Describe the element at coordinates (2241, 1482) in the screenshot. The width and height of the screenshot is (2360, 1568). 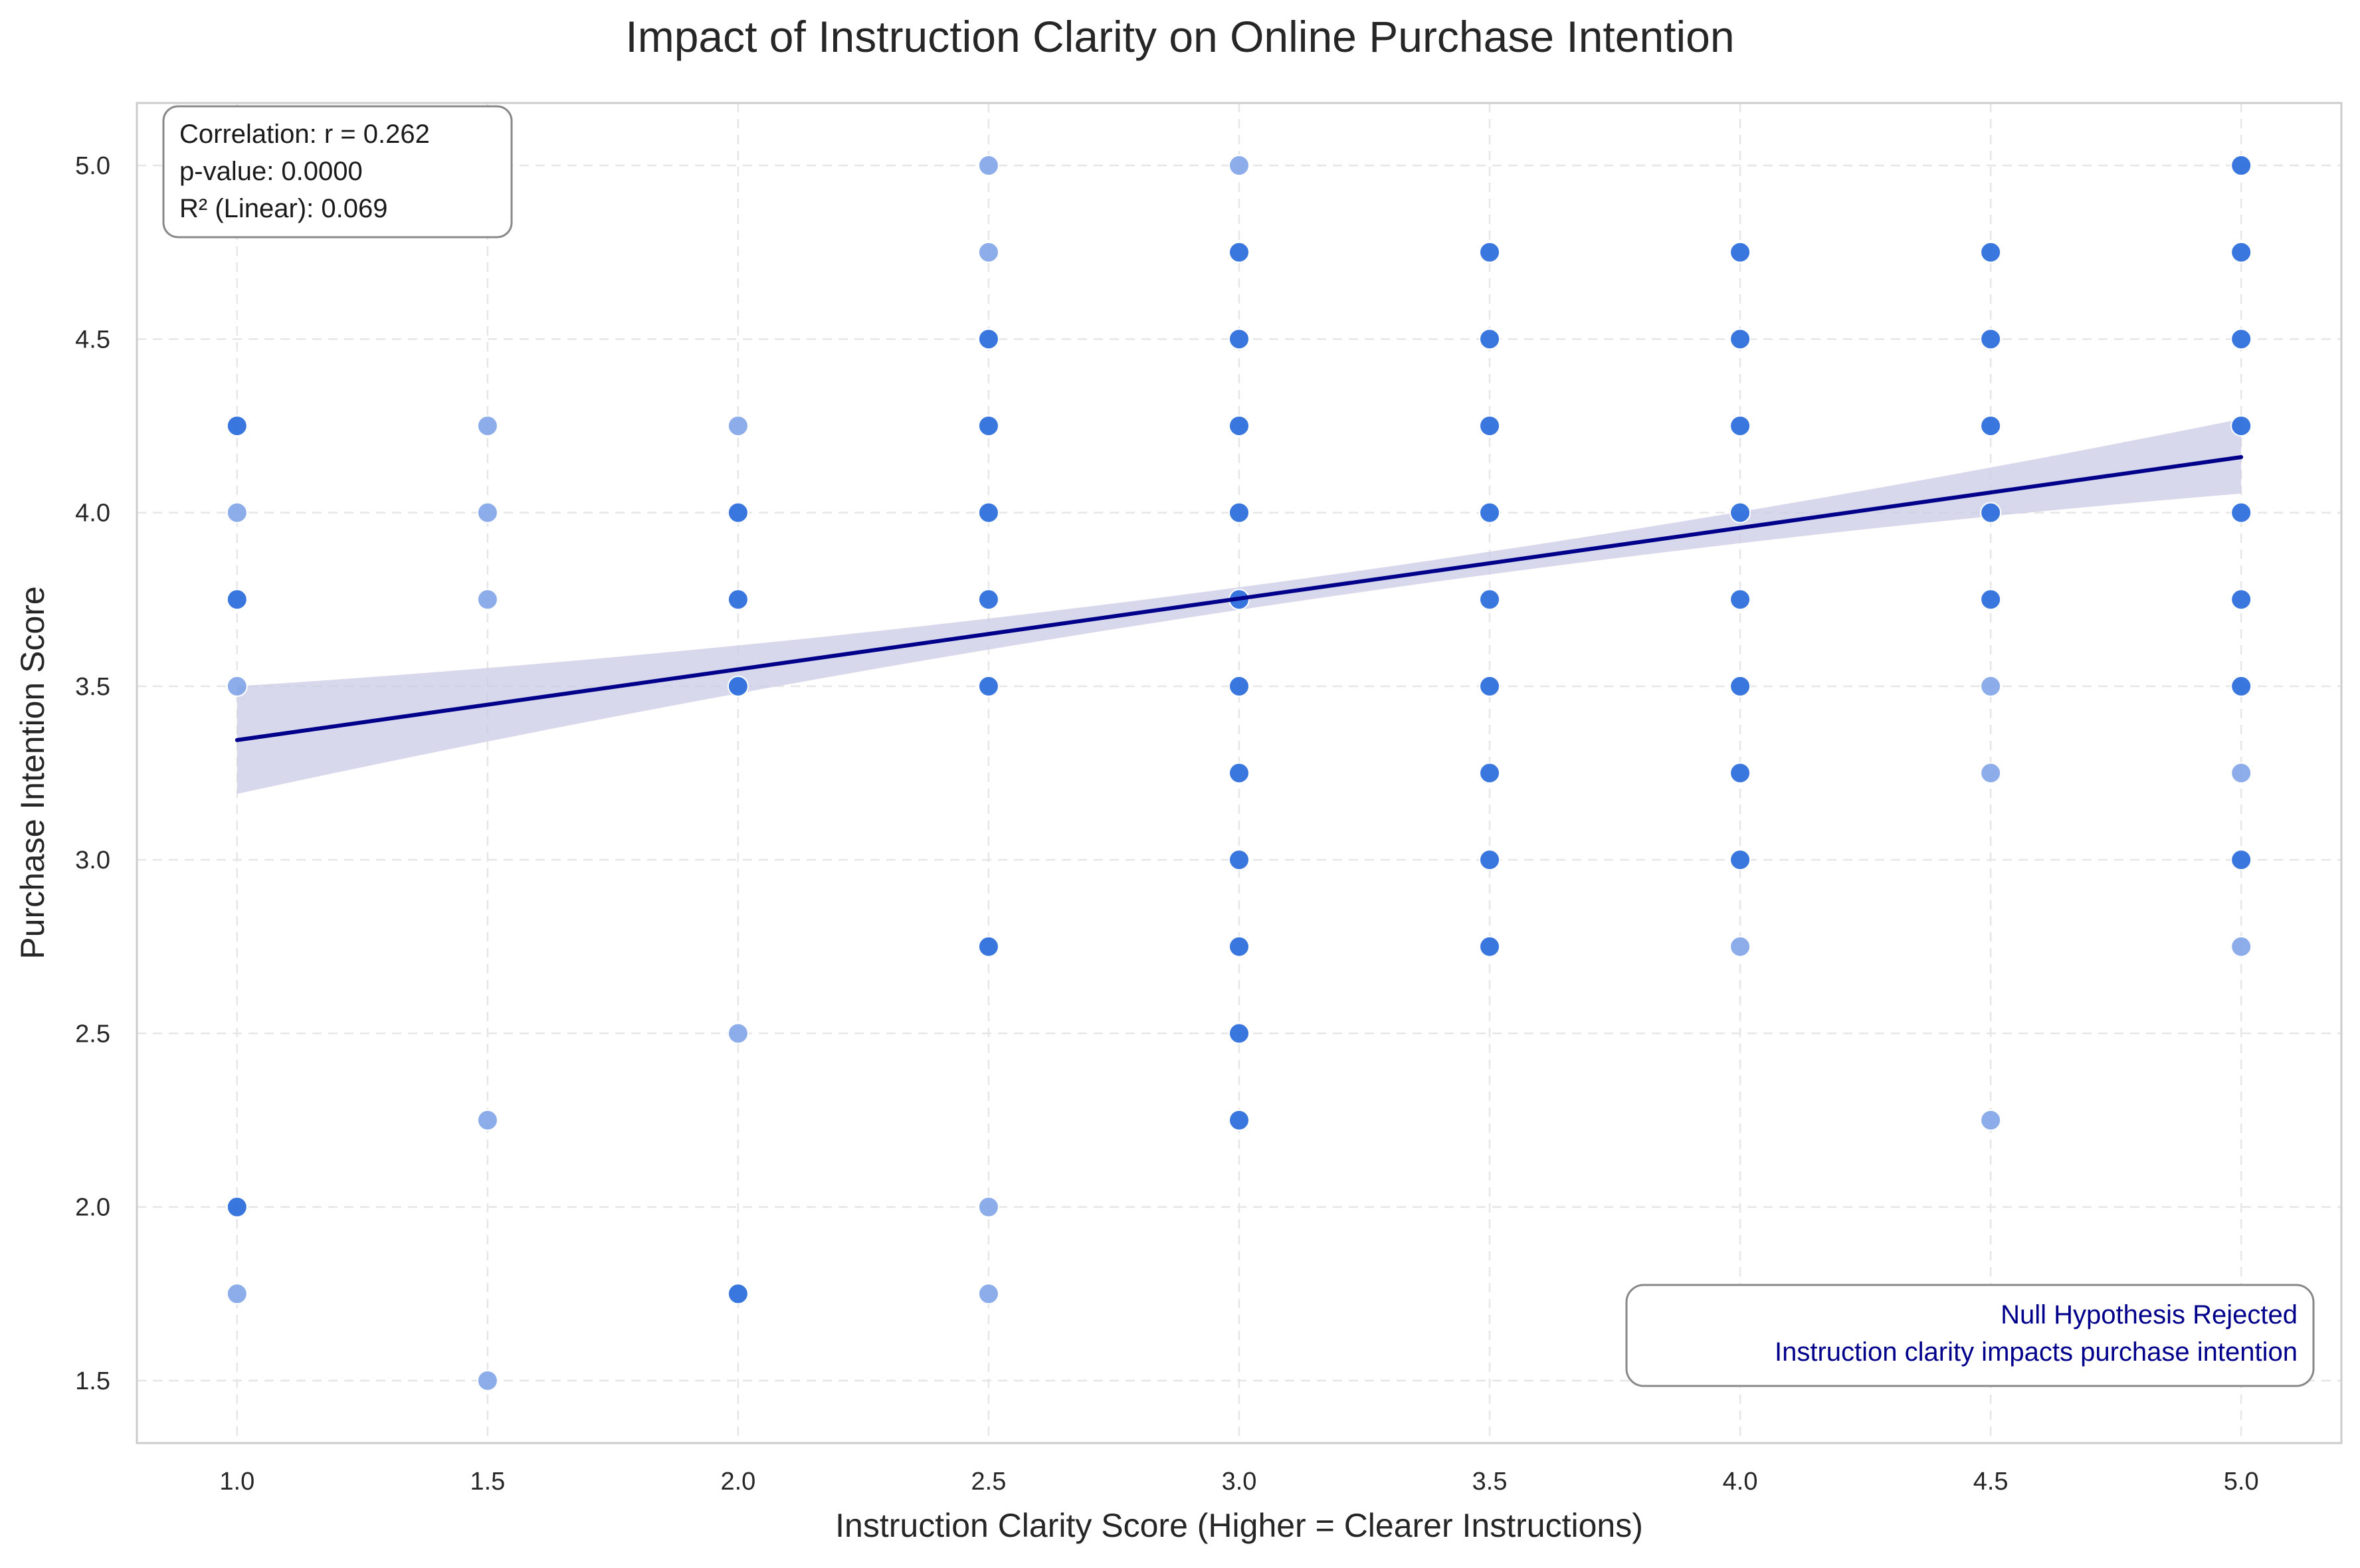
I see `x-tick-label: 5.0` at that location.